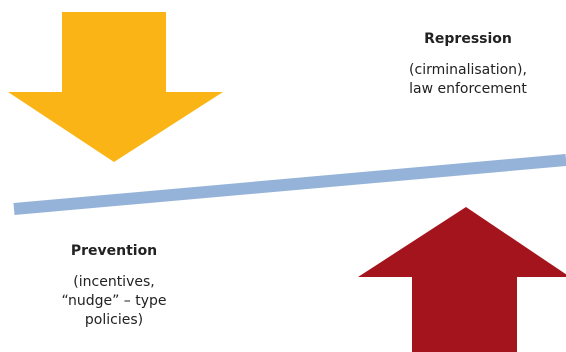 This screenshot has width=566, height=352. What do you see at coordinates (468, 39) in the screenshot?
I see `repression-title: Repression` at bounding box center [468, 39].